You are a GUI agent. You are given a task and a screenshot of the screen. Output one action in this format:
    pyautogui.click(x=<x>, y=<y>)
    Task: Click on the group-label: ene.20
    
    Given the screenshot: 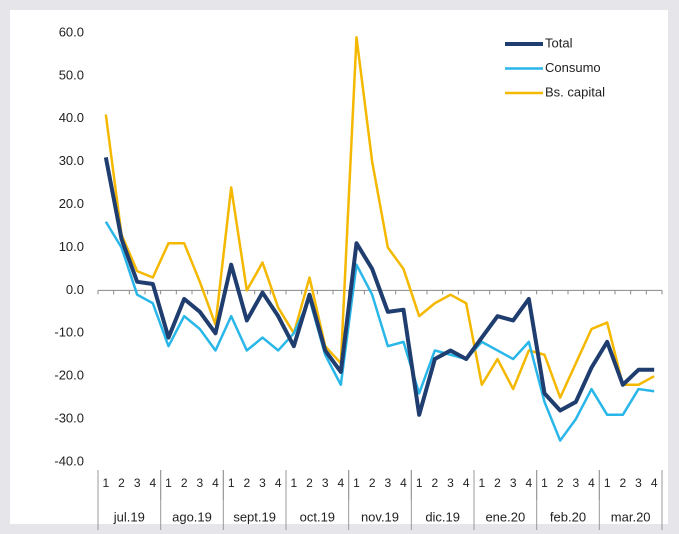 What is the action you would take?
    pyautogui.click(x=505, y=516)
    